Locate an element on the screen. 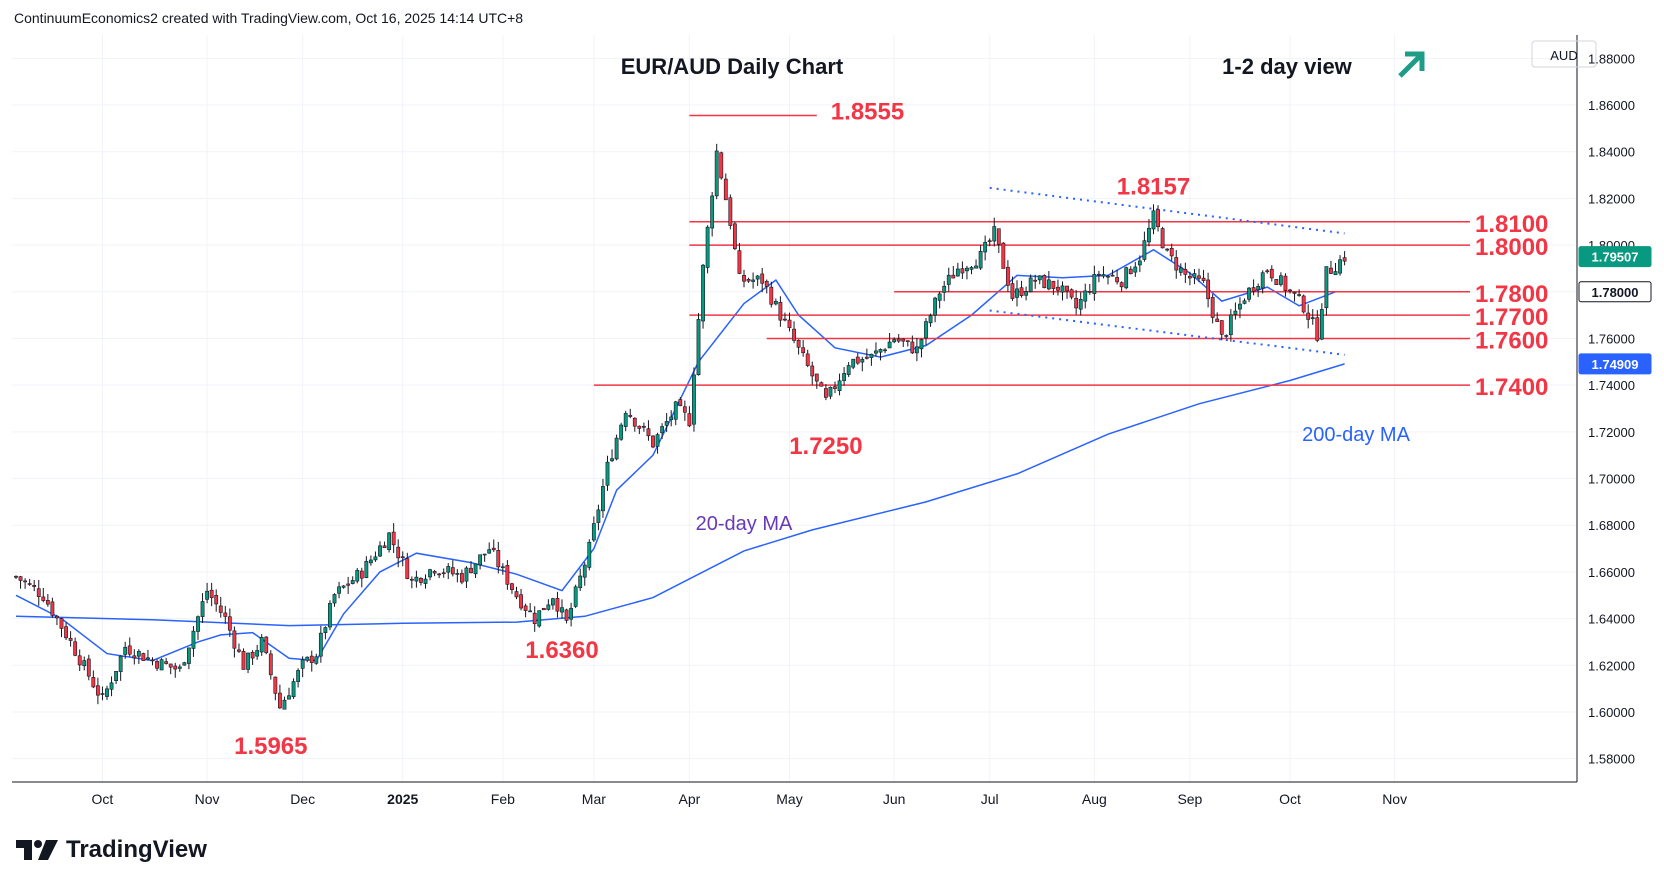  trendlines is located at coordinates (1167, 271).